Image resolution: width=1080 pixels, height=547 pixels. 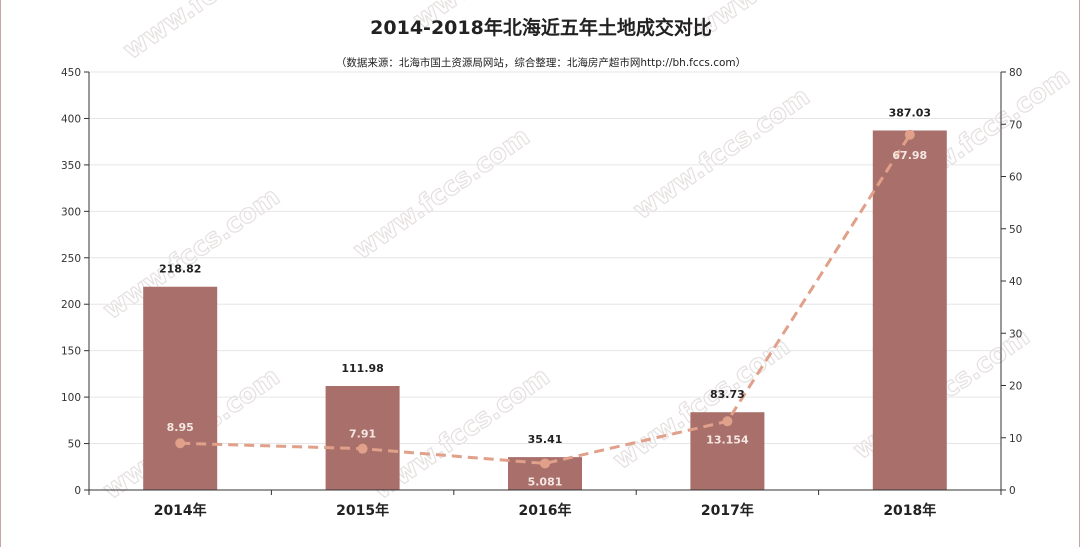 I want to click on y2-tick-label: 20, so click(x=1015, y=387).